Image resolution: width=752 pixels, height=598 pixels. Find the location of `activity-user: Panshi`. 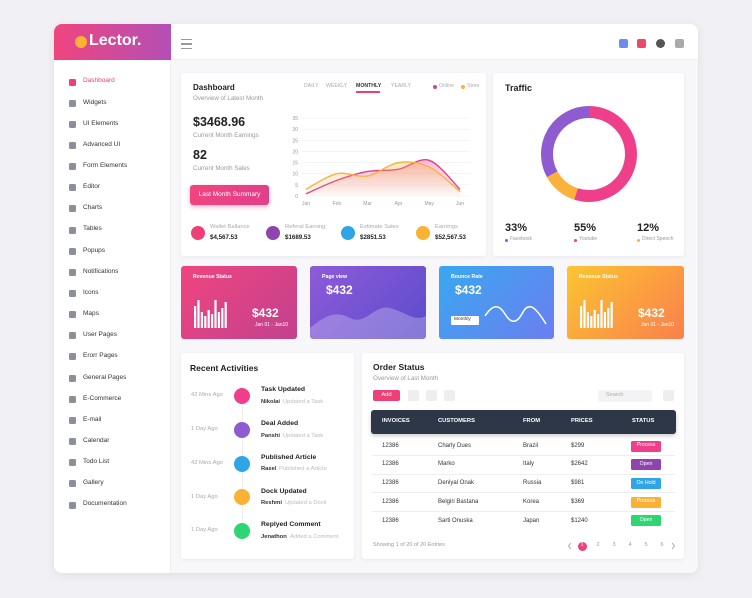

activity-user: Panshi is located at coordinates (271, 435).